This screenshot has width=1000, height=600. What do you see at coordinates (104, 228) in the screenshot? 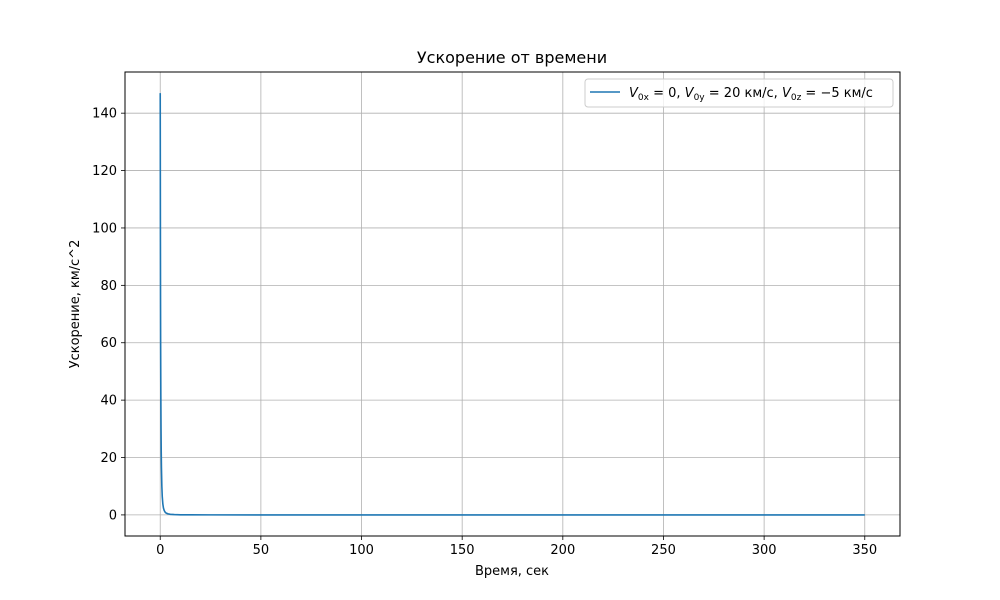
I see `y-tick-label: 100` at bounding box center [104, 228].